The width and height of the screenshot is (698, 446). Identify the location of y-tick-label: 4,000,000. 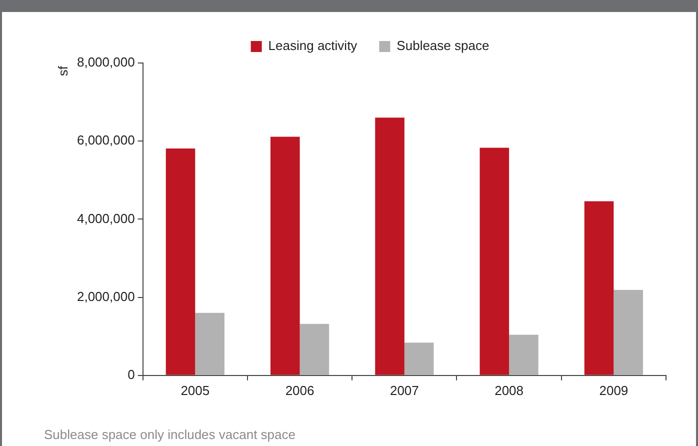
(105, 218).